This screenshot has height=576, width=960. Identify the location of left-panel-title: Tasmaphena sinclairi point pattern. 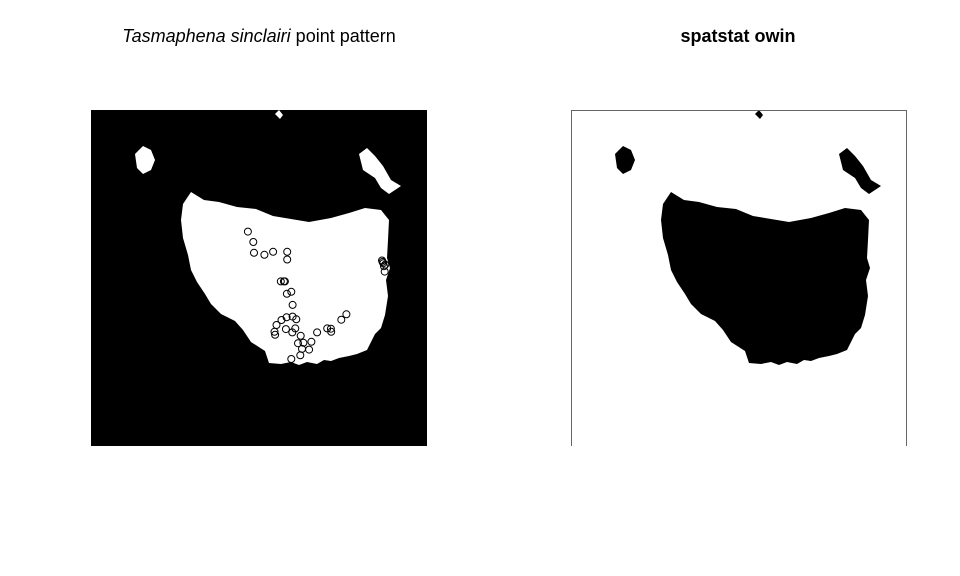
(259, 36).